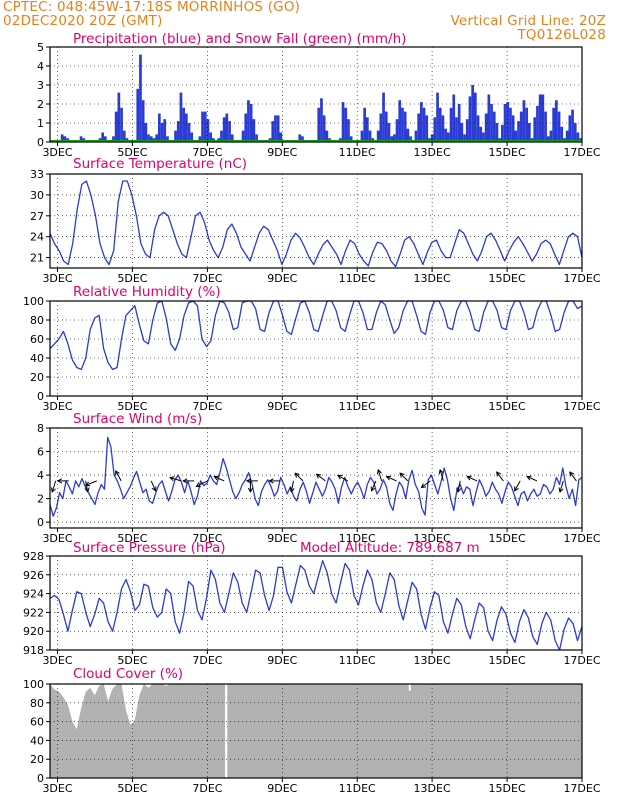  I want to click on cloud-xtick-label: 11DEC, so click(357, 788).